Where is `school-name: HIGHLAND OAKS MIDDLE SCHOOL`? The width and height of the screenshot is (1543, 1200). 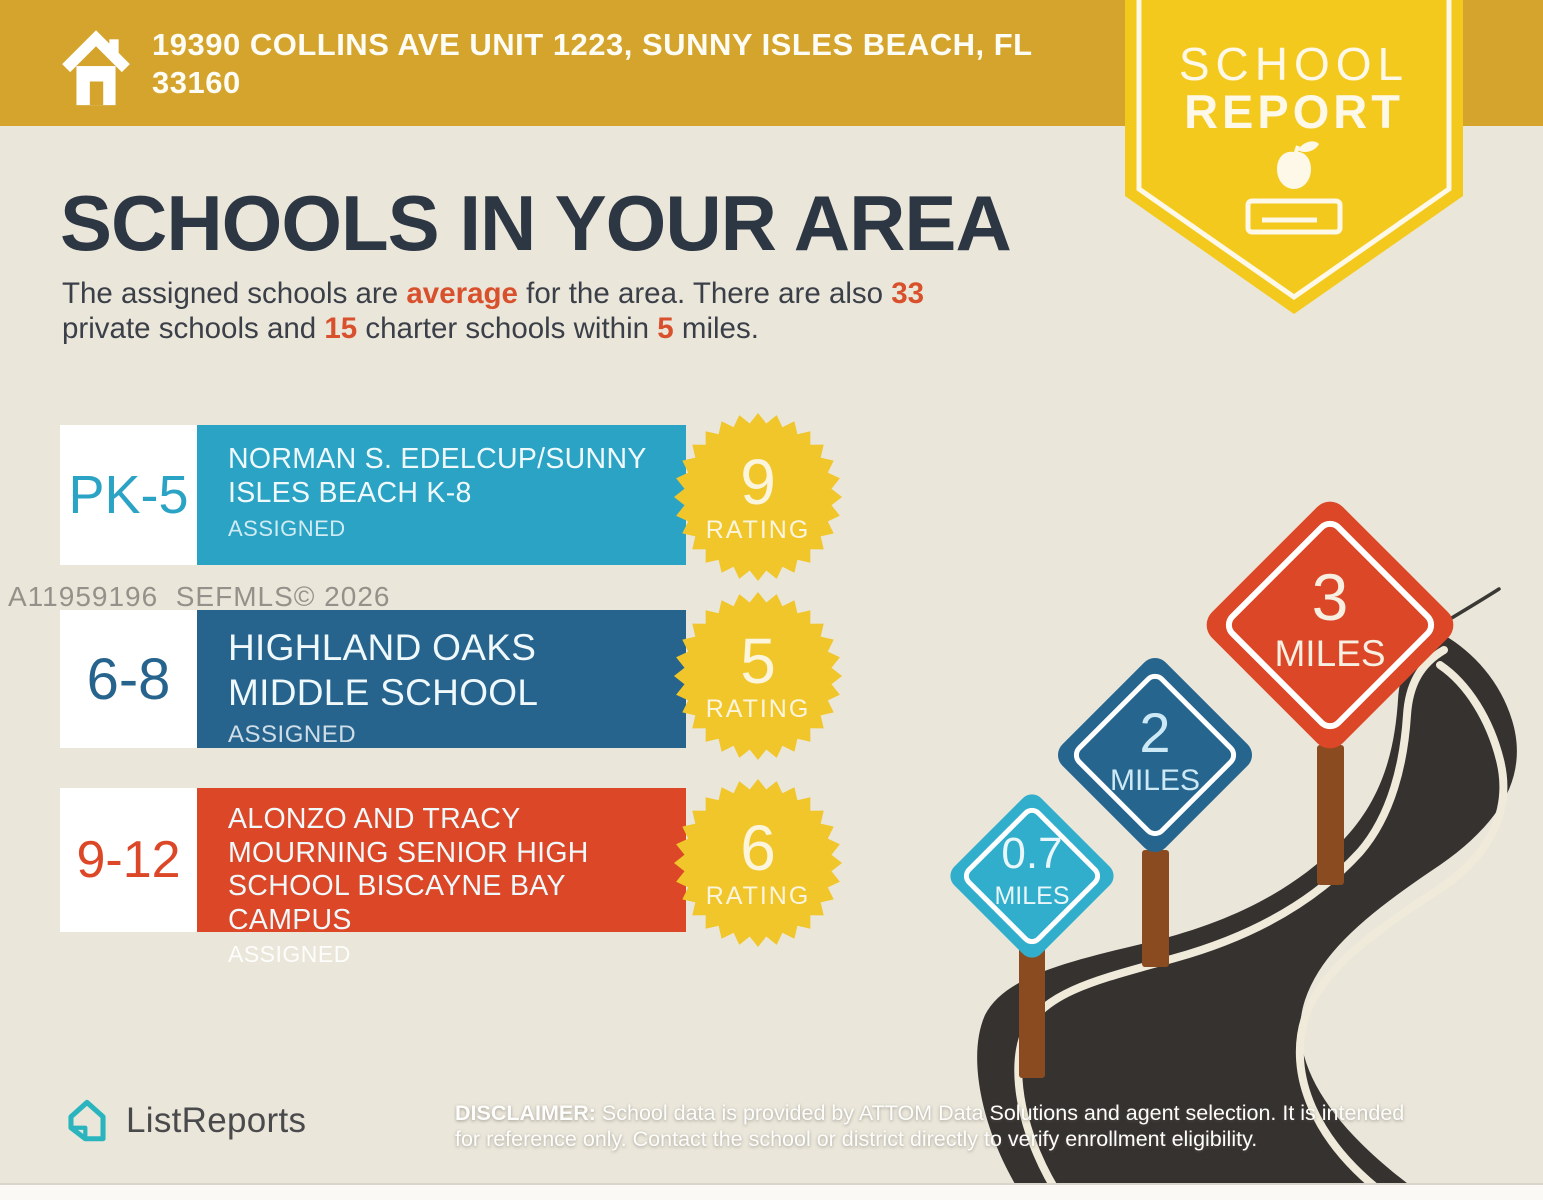 school-name: HIGHLAND OAKS MIDDLE SCHOOL is located at coordinates (383, 670).